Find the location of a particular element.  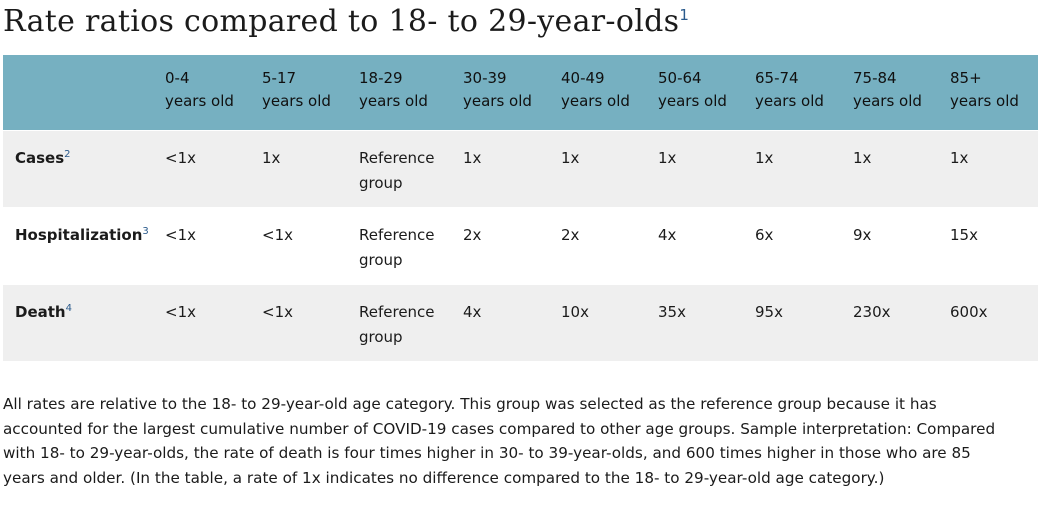

column-header-line1: 18-29 is located at coordinates (381, 78).